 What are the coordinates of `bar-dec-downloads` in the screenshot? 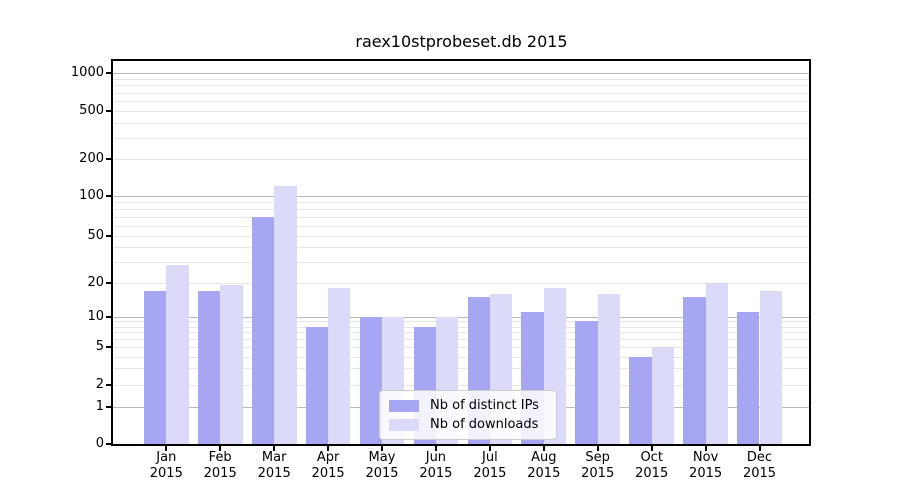 It's located at (770, 367).